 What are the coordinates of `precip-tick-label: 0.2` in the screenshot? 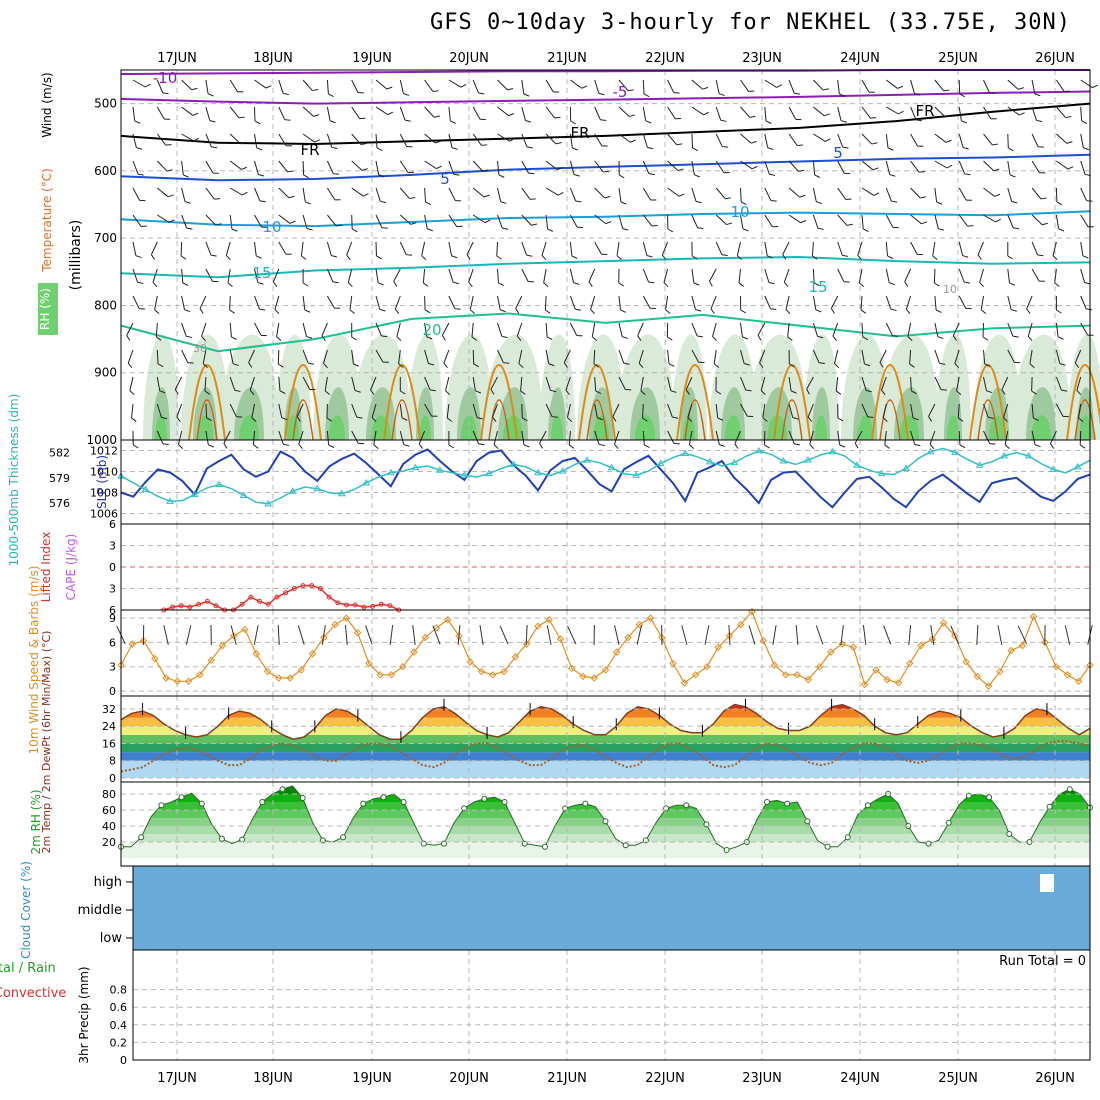 It's located at (119, 1042).